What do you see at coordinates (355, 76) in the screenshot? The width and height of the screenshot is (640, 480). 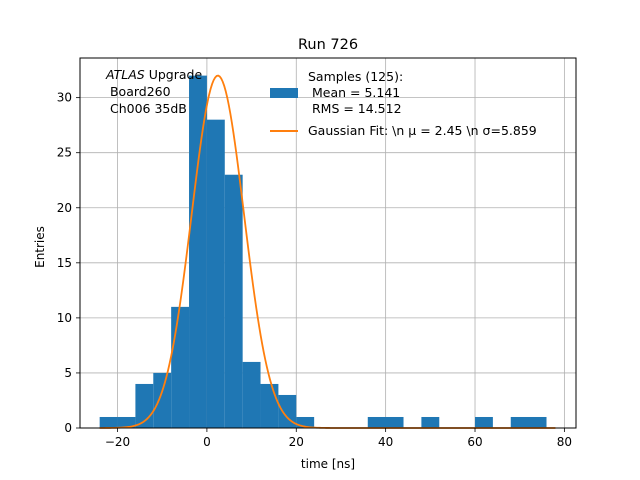 I see `legend-hist-line-1: Samples (125):` at bounding box center [355, 76].